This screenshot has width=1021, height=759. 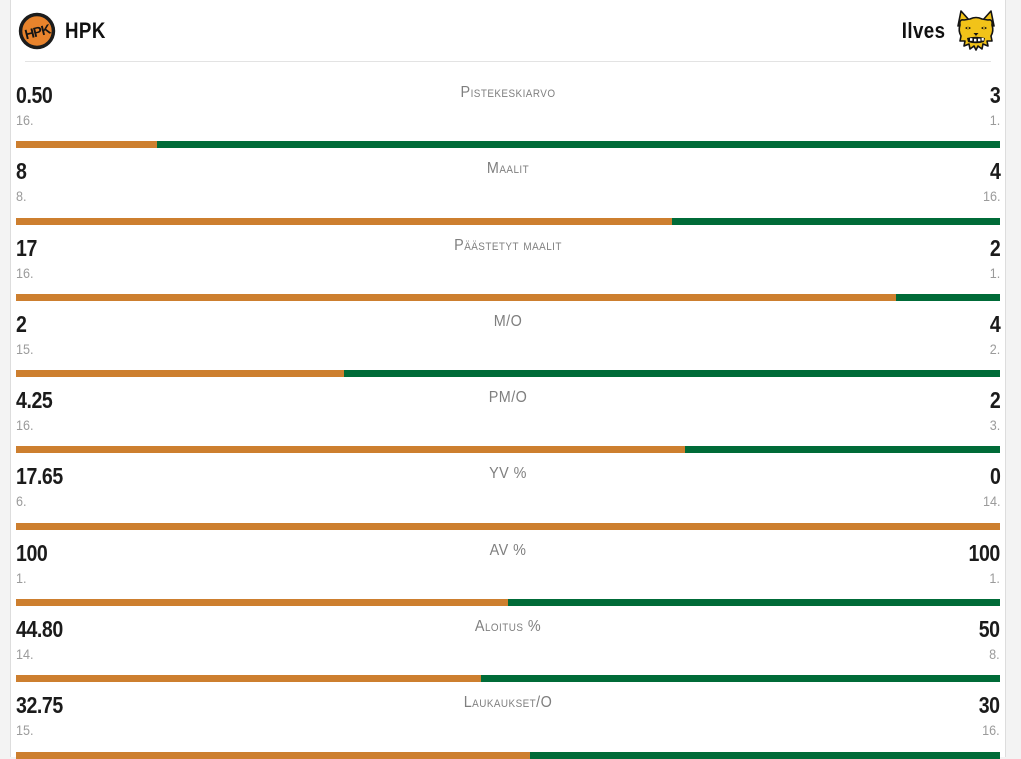 I want to click on home-stat: 4.25 16., so click(x=37, y=410).